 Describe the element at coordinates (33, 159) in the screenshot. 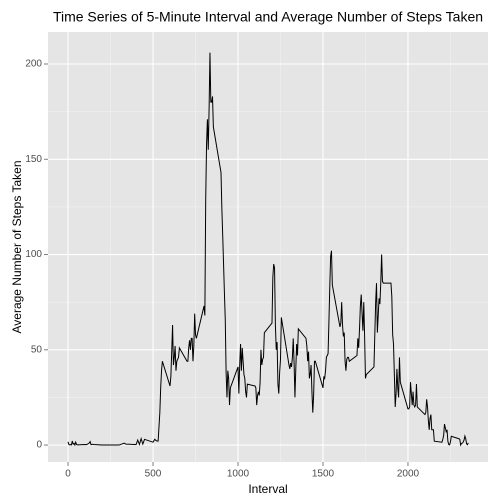

I see `y-tick-label: 150` at that location.